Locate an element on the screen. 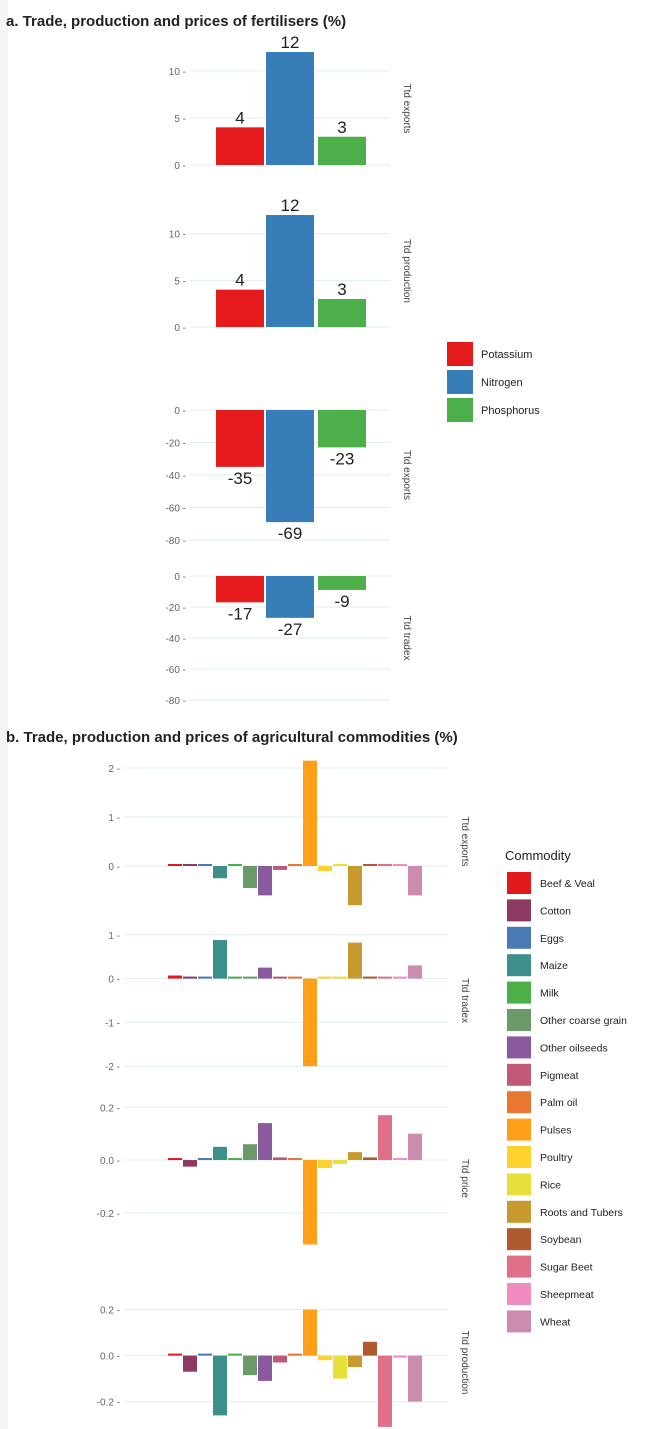 Image resolution: width=661 pixels, height=1429 pixels. bar-palm-oil is located at coordinates (295, 1354).